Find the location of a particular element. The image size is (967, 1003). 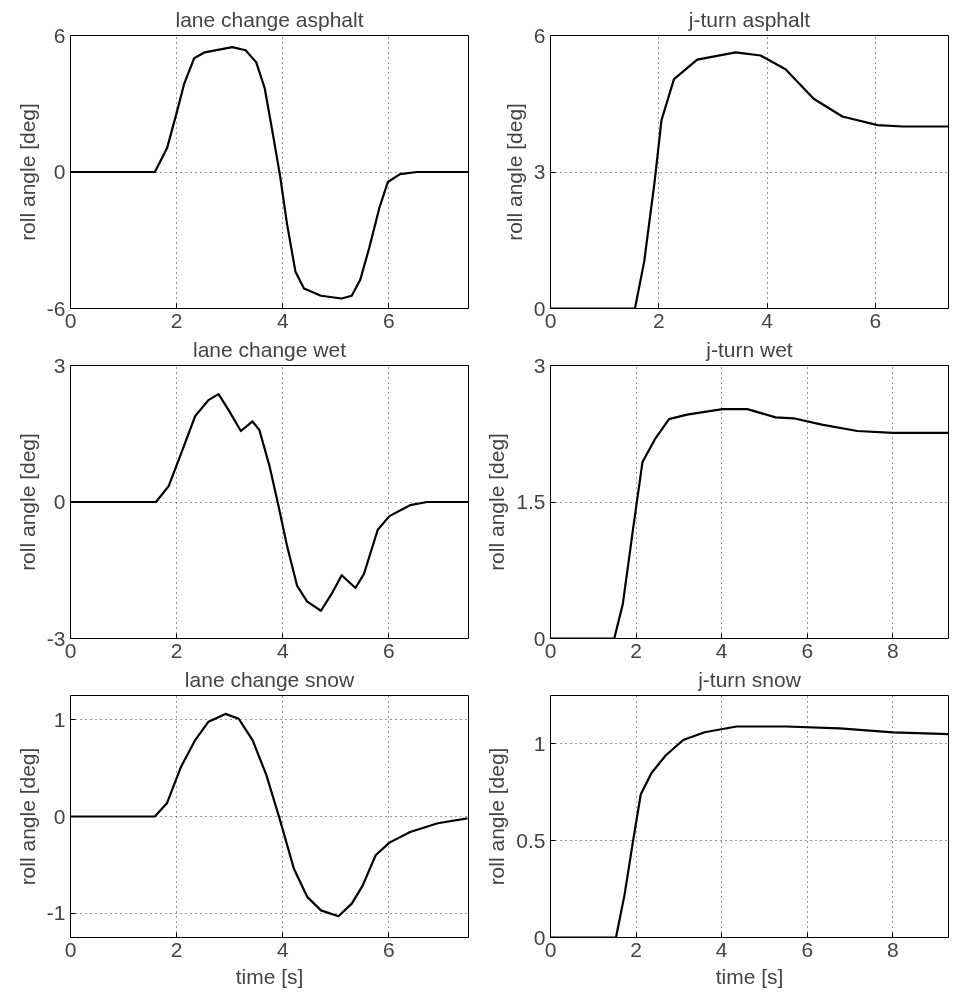

chart-title: j-turn snow is located at coordinates (749, 679).